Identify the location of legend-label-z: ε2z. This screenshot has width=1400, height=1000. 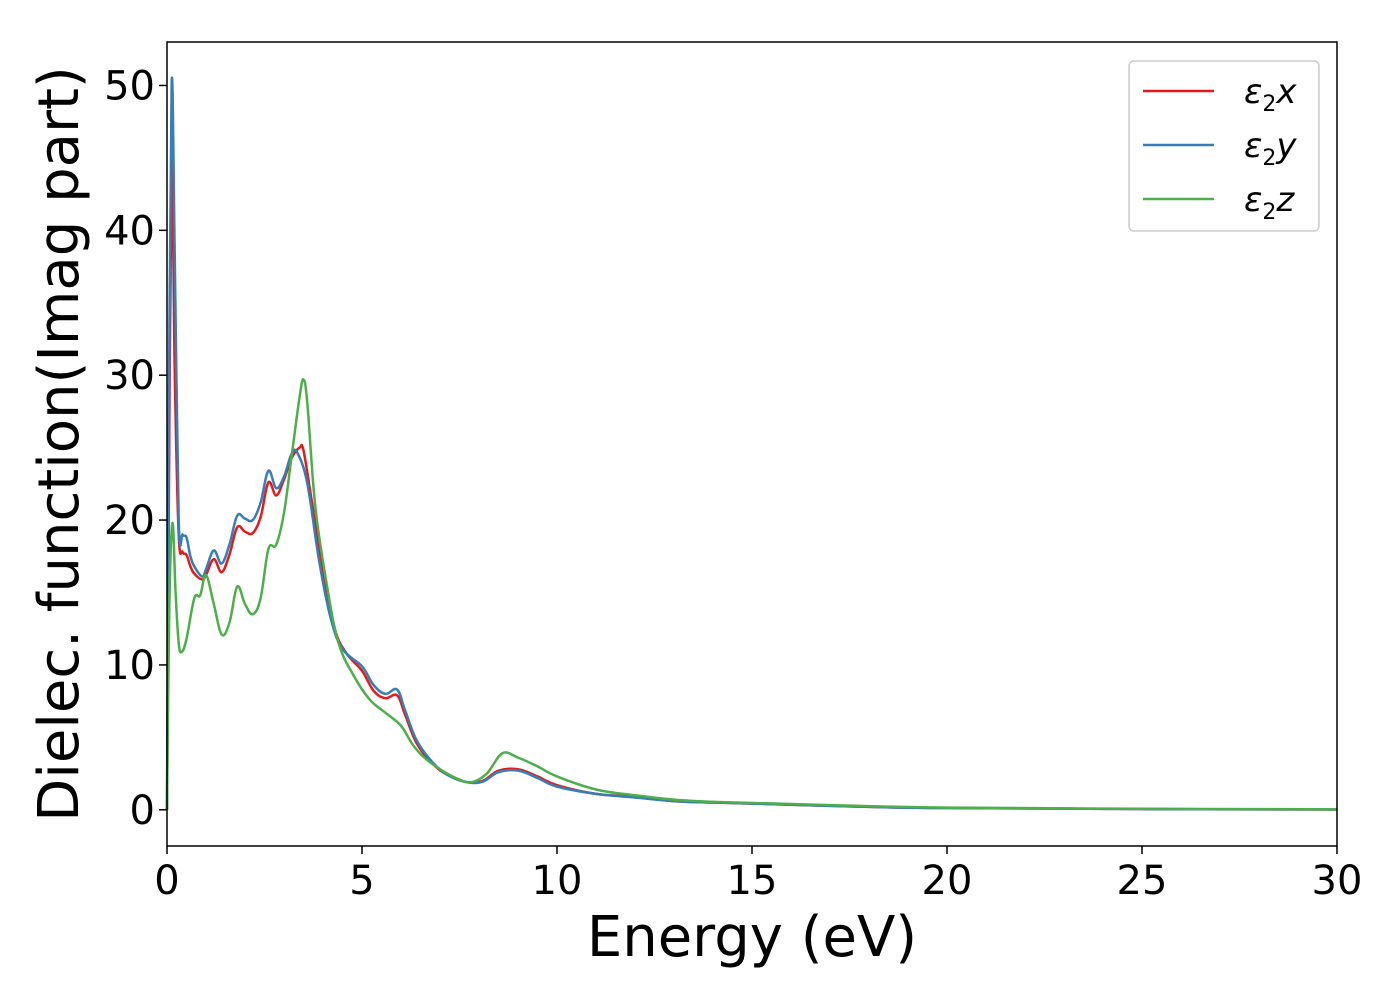
(1269, 202).